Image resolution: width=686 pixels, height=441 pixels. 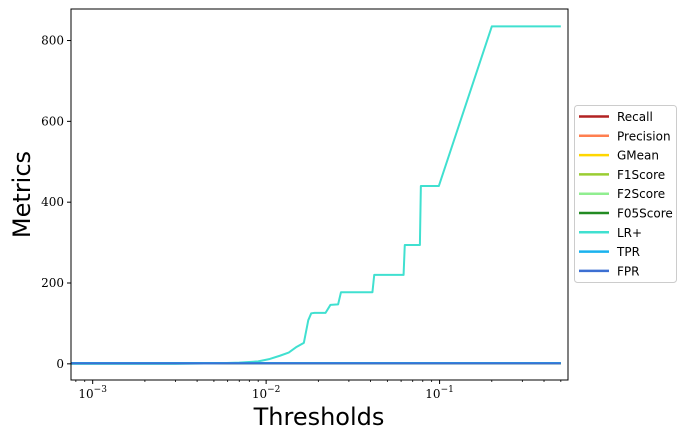 What do you see at coordinates (629, 233) in the screenshot?
I see `legend-label-lr: LR+` at bounding box center [629, 233].